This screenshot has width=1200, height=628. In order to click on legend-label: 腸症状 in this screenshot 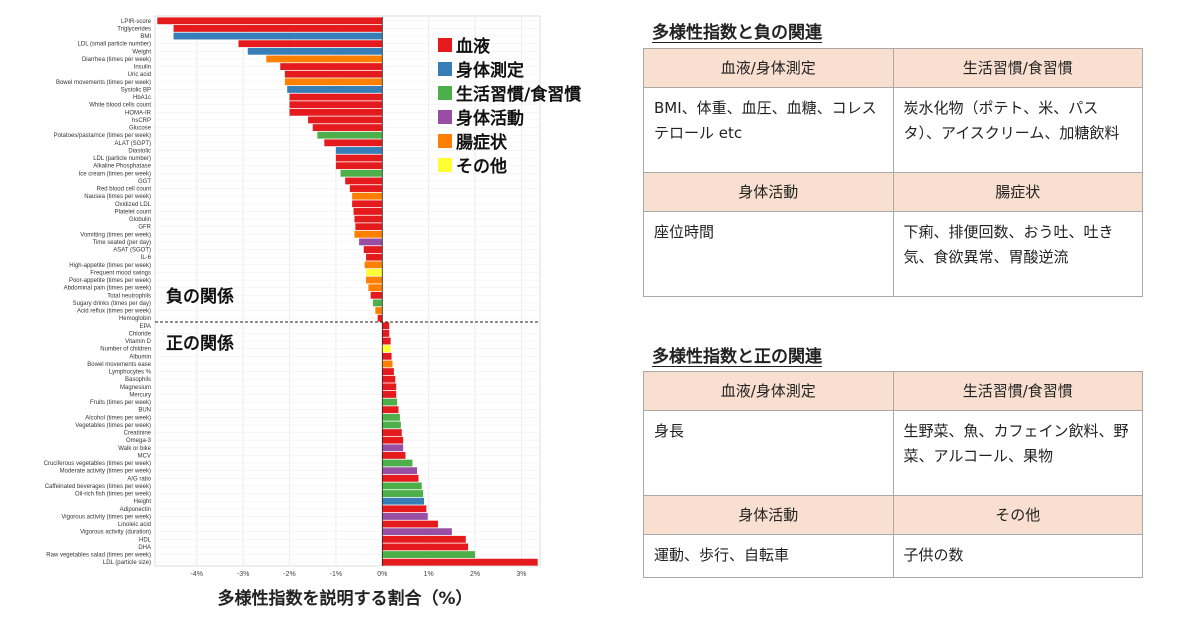, I will do `click(482, 142)`.